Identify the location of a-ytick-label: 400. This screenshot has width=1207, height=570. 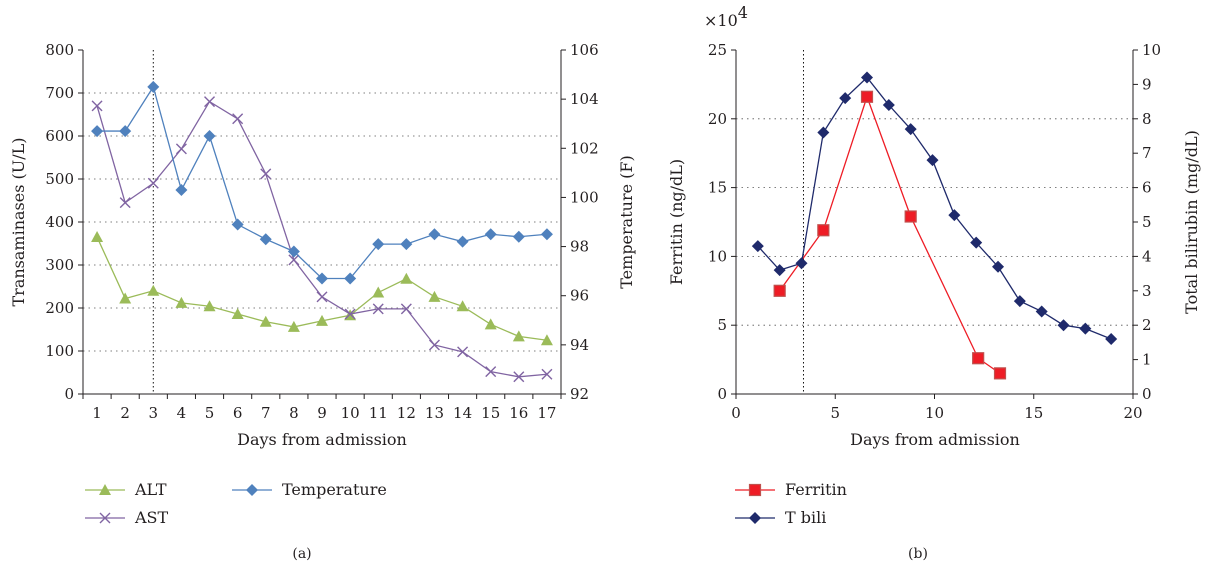
(59, 222).